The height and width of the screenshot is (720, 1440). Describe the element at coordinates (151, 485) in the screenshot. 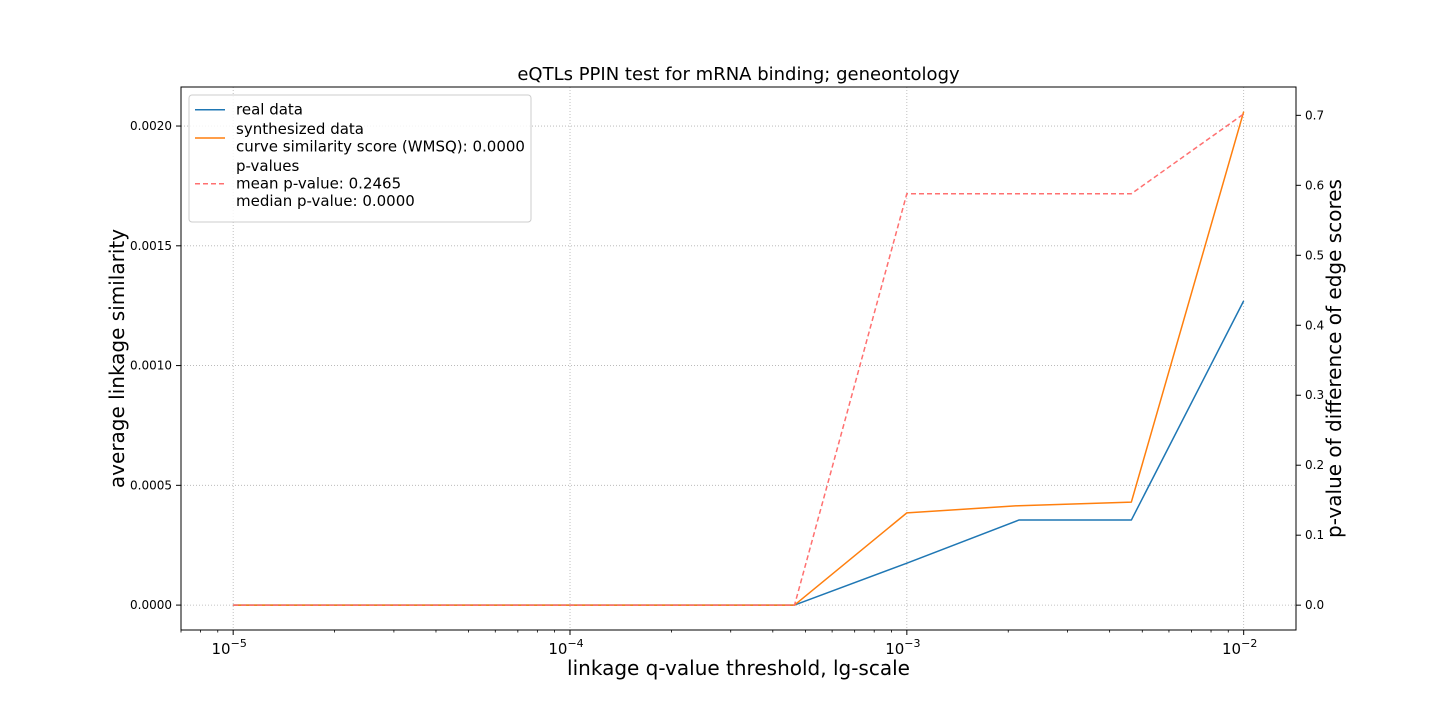

I see `y-tick-label: 0.0005` at that location.